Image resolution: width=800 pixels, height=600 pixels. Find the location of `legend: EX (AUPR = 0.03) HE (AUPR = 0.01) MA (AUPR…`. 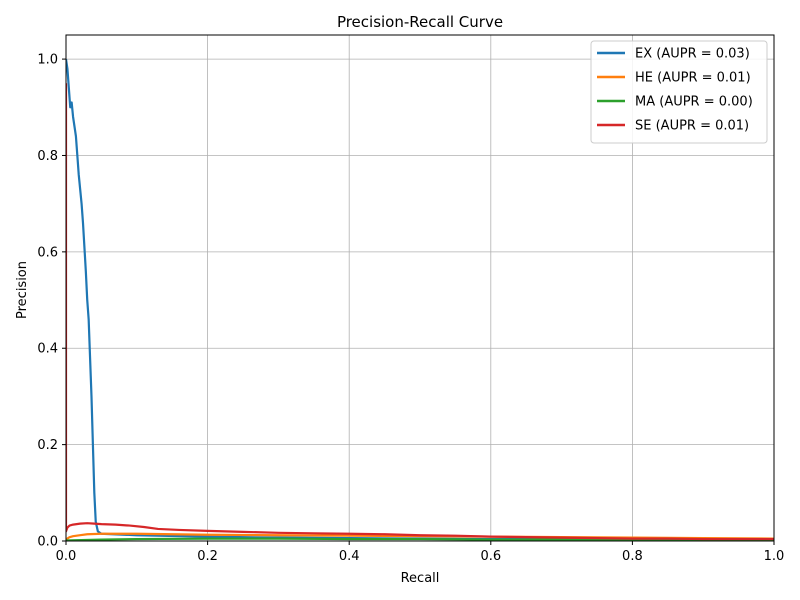

legend: EX (AUPR = 0.03) HE (AUPR = 0.01) MA (AUPR… is located at coordinates (679, 92).